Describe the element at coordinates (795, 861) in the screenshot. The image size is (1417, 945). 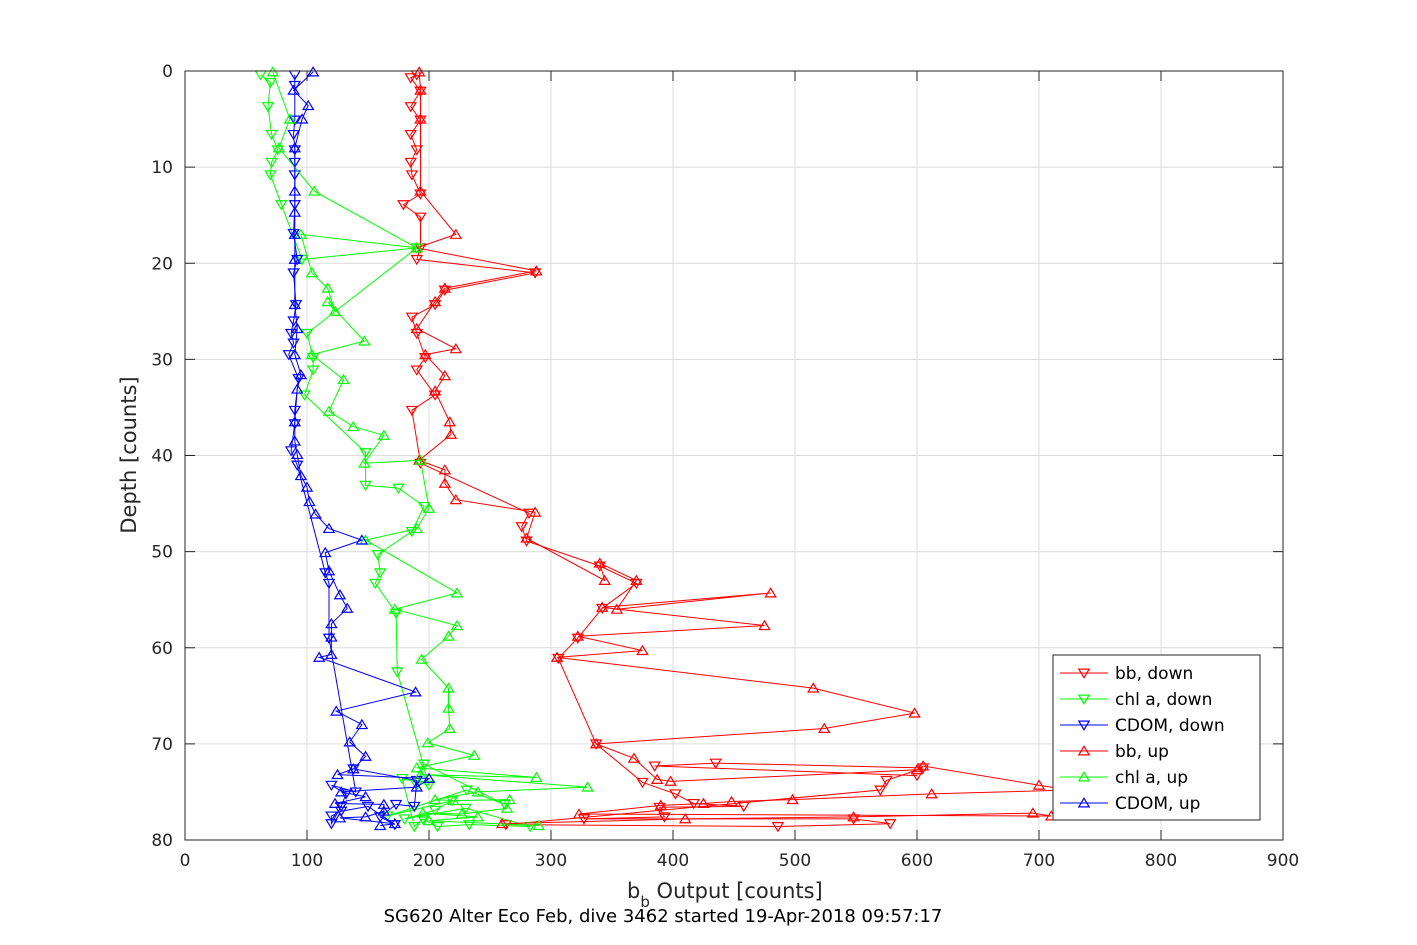
I see `x-tick-label: 500` at that location.